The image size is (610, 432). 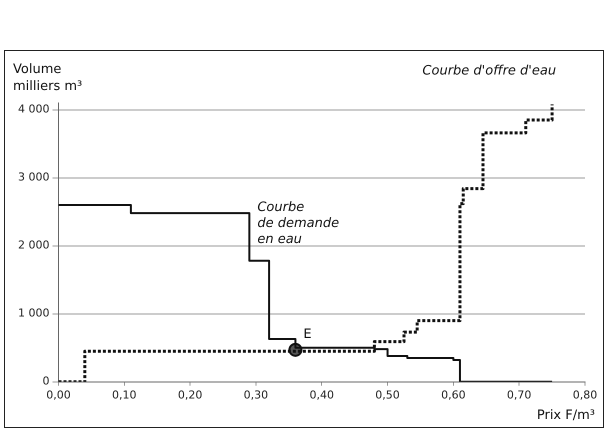 I want to click on y-tick-label: 4 000, so click(x=34, y=109).